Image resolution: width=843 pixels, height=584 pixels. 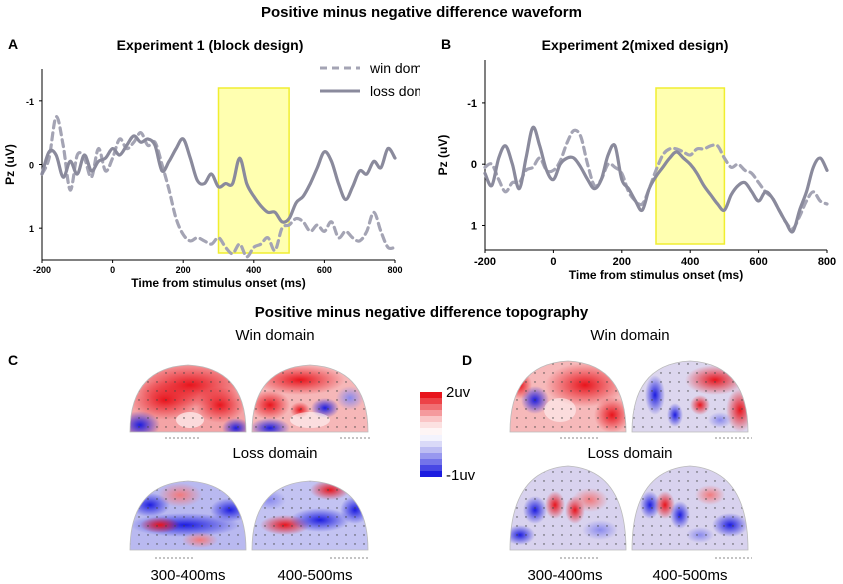 I want to click on colorbar, so click(x=431, y=435).